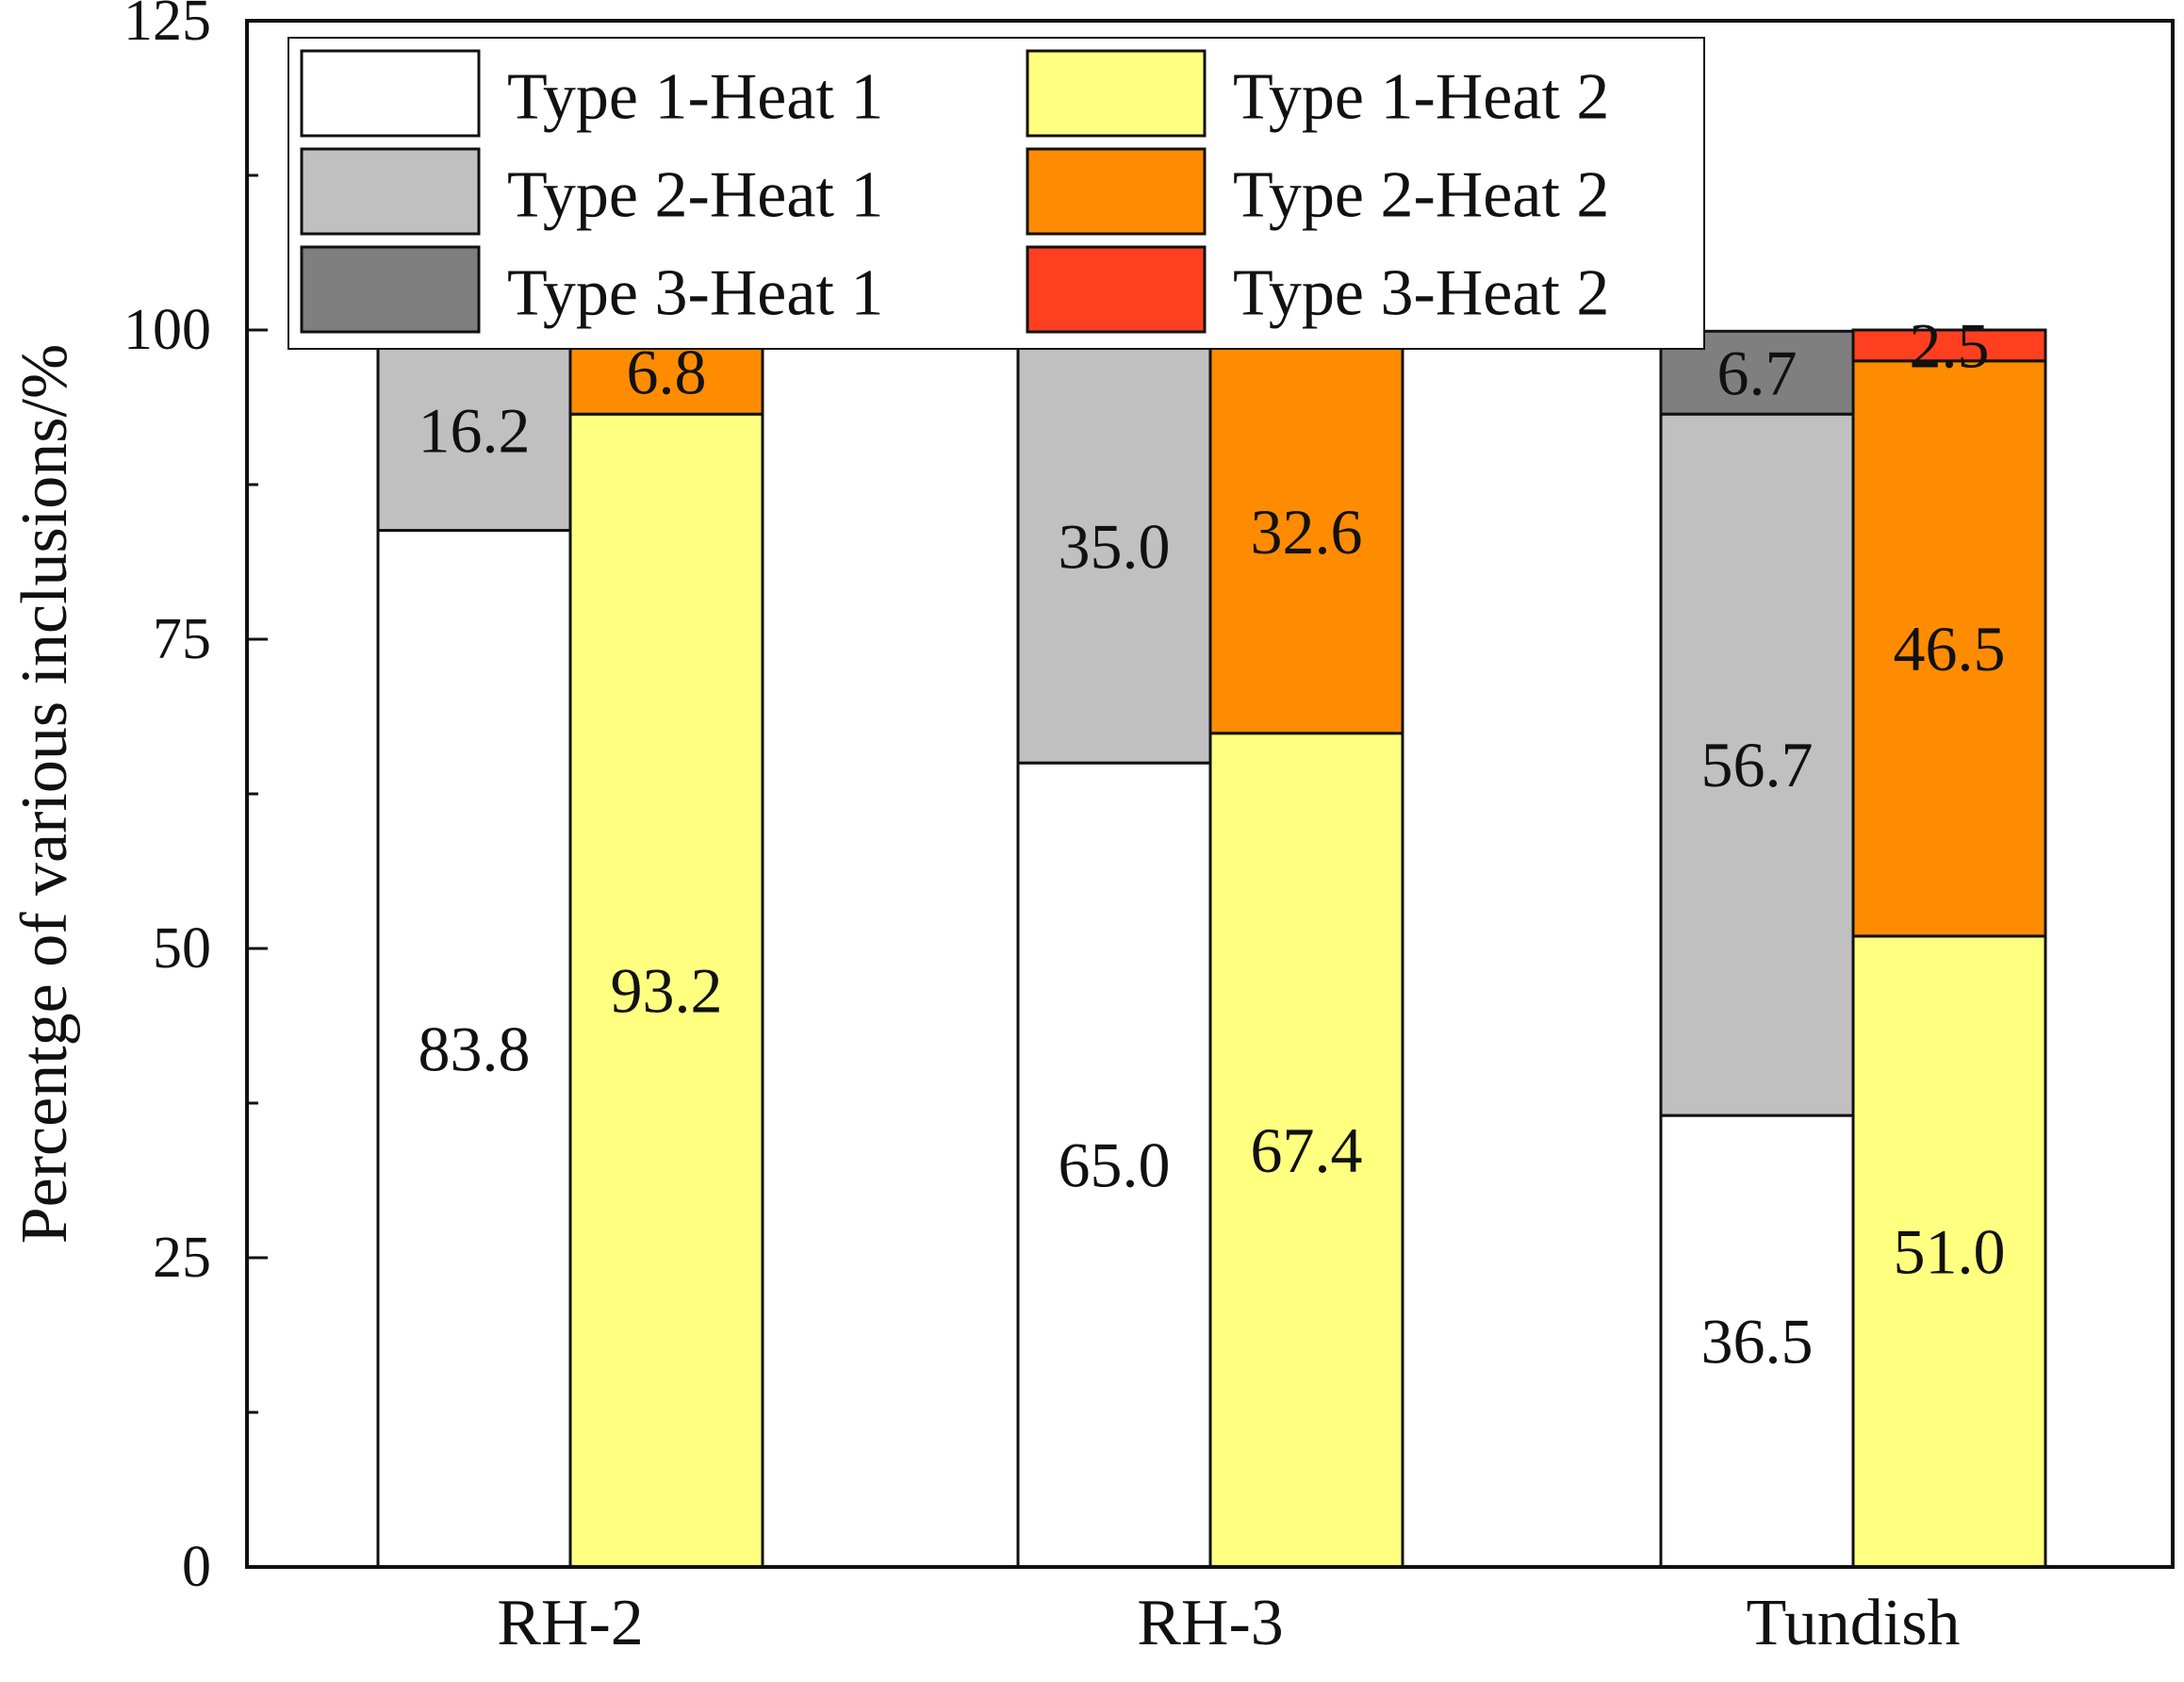 The width and height of the screenshot is (2184, 1682). I want to click on y-tick-label: 100, so click(167, 330).